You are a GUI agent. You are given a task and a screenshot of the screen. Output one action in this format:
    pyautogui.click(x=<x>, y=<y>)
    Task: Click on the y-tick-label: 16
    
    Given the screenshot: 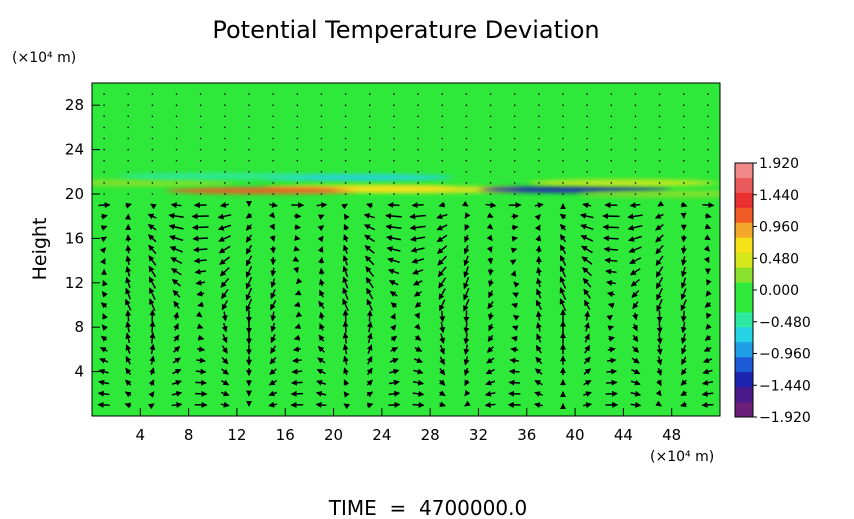 What is the action you would take?
    pyautogui.click(x=74, y=238)
    